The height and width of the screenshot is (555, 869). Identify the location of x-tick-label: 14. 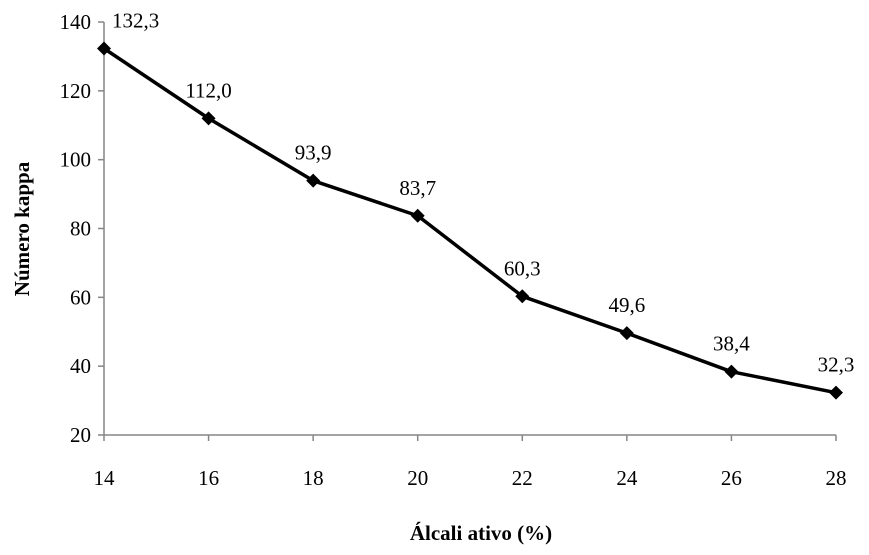
(105, 478).